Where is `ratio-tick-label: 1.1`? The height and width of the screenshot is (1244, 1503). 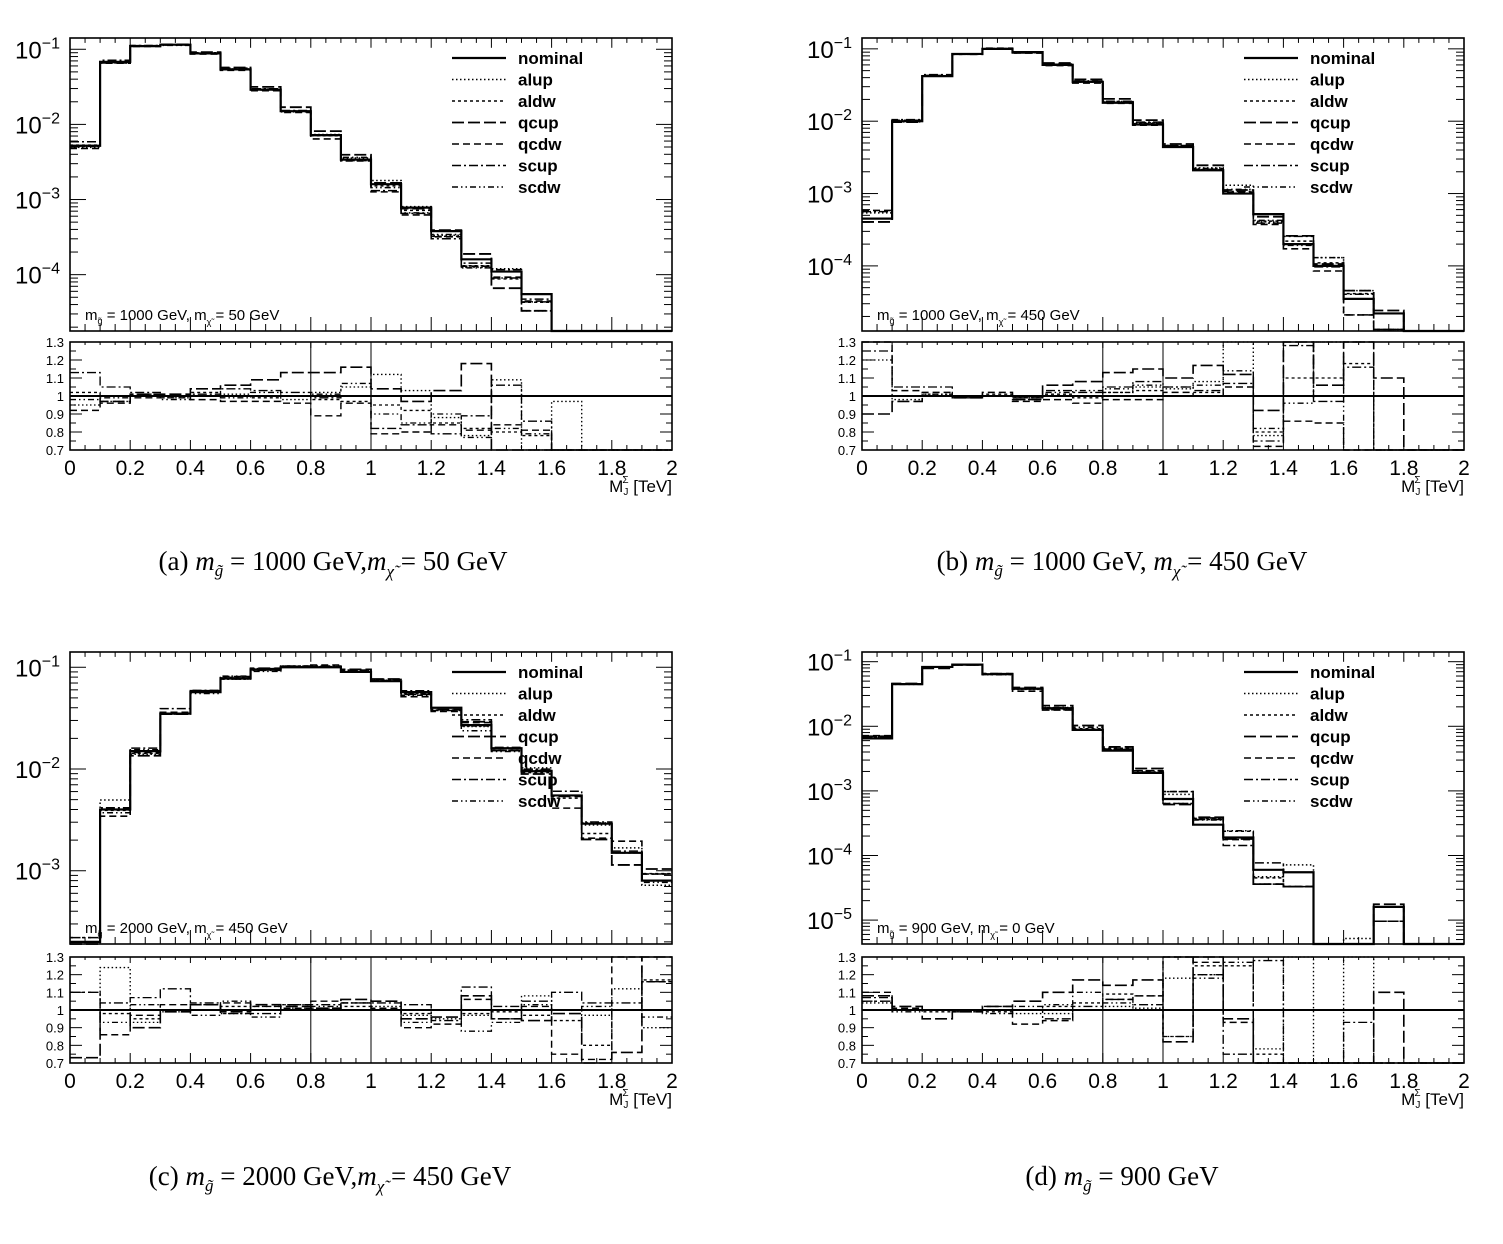
ratio-tick-label: 1.1 is located at coordinates (847, 992).